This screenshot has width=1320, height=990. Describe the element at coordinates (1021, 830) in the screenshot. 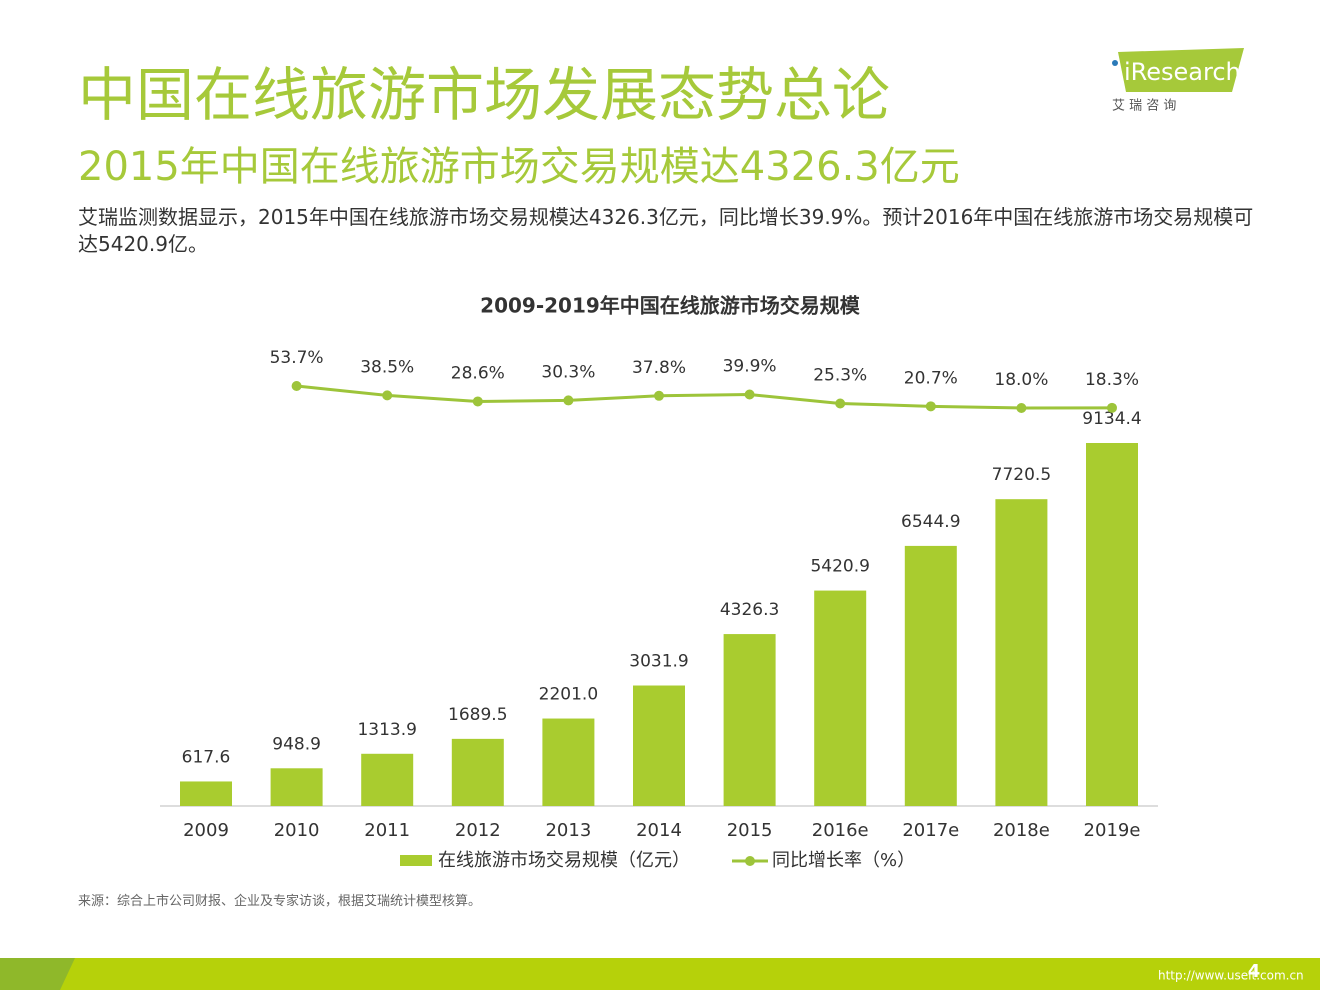

I see `x-tick-label: 2018e` at that location.